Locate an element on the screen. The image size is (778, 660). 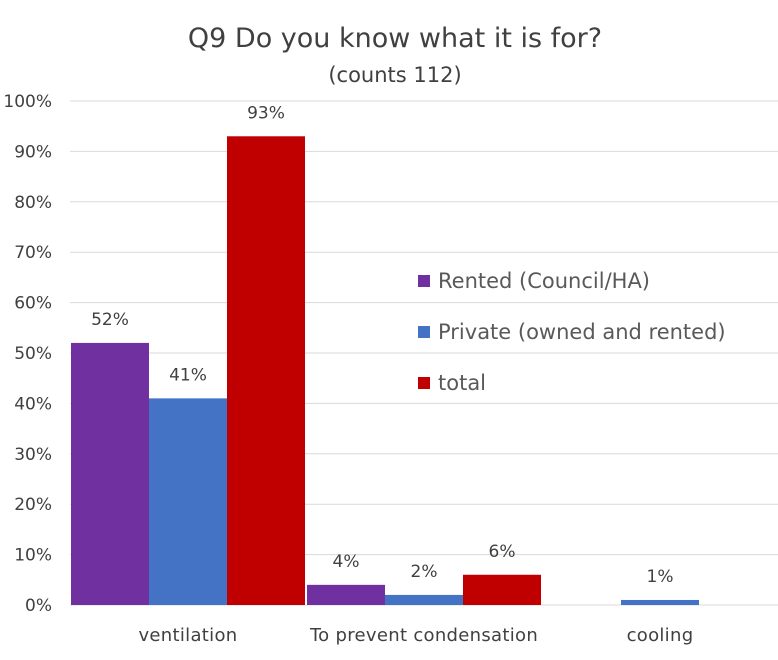
y-tick-label: 40% is located at coordinates (33, 404).